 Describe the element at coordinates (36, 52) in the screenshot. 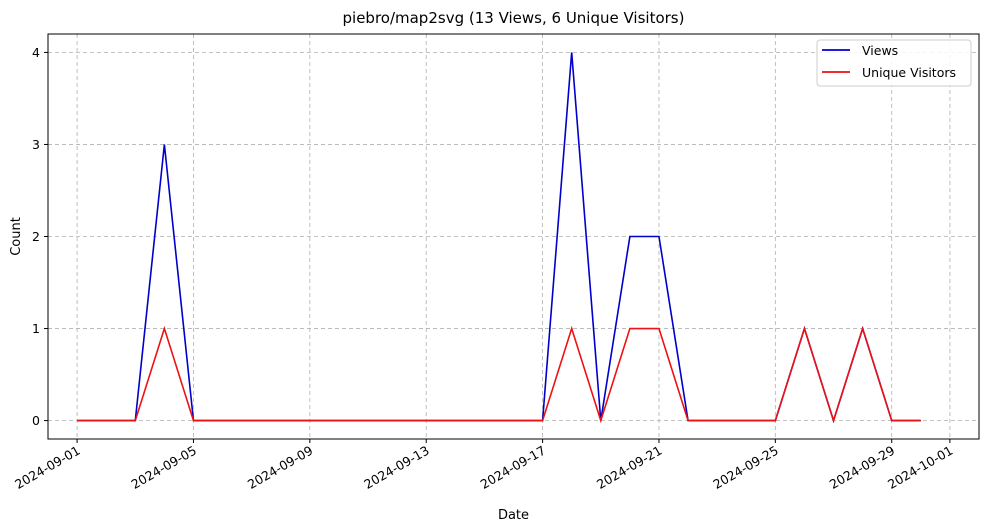

I see `y-tick-label: 4` at that location.